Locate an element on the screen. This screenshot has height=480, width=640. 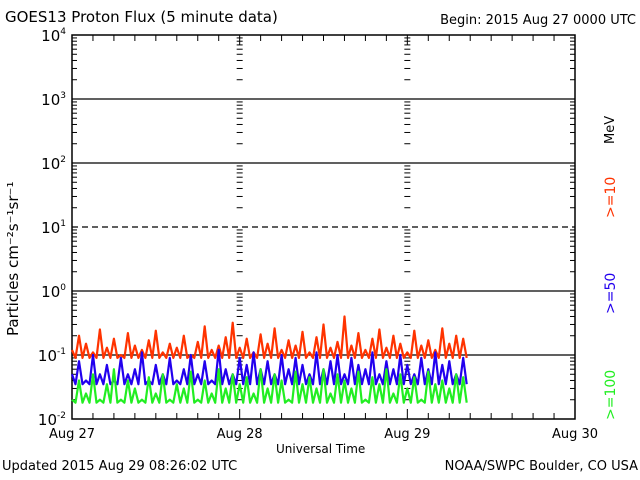
series-100-line is located at coordinates (269, 386).